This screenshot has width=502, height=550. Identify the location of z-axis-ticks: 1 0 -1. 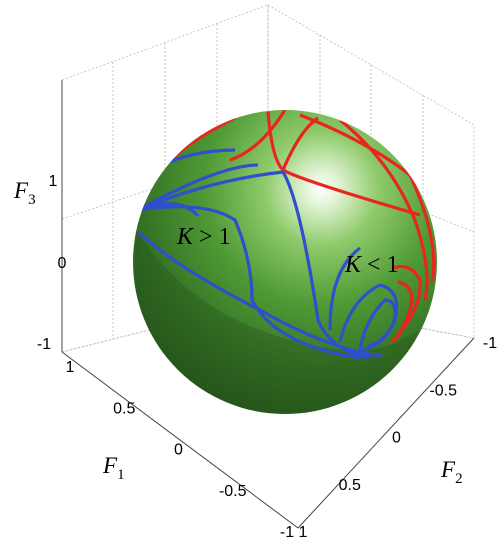
(52, 263).